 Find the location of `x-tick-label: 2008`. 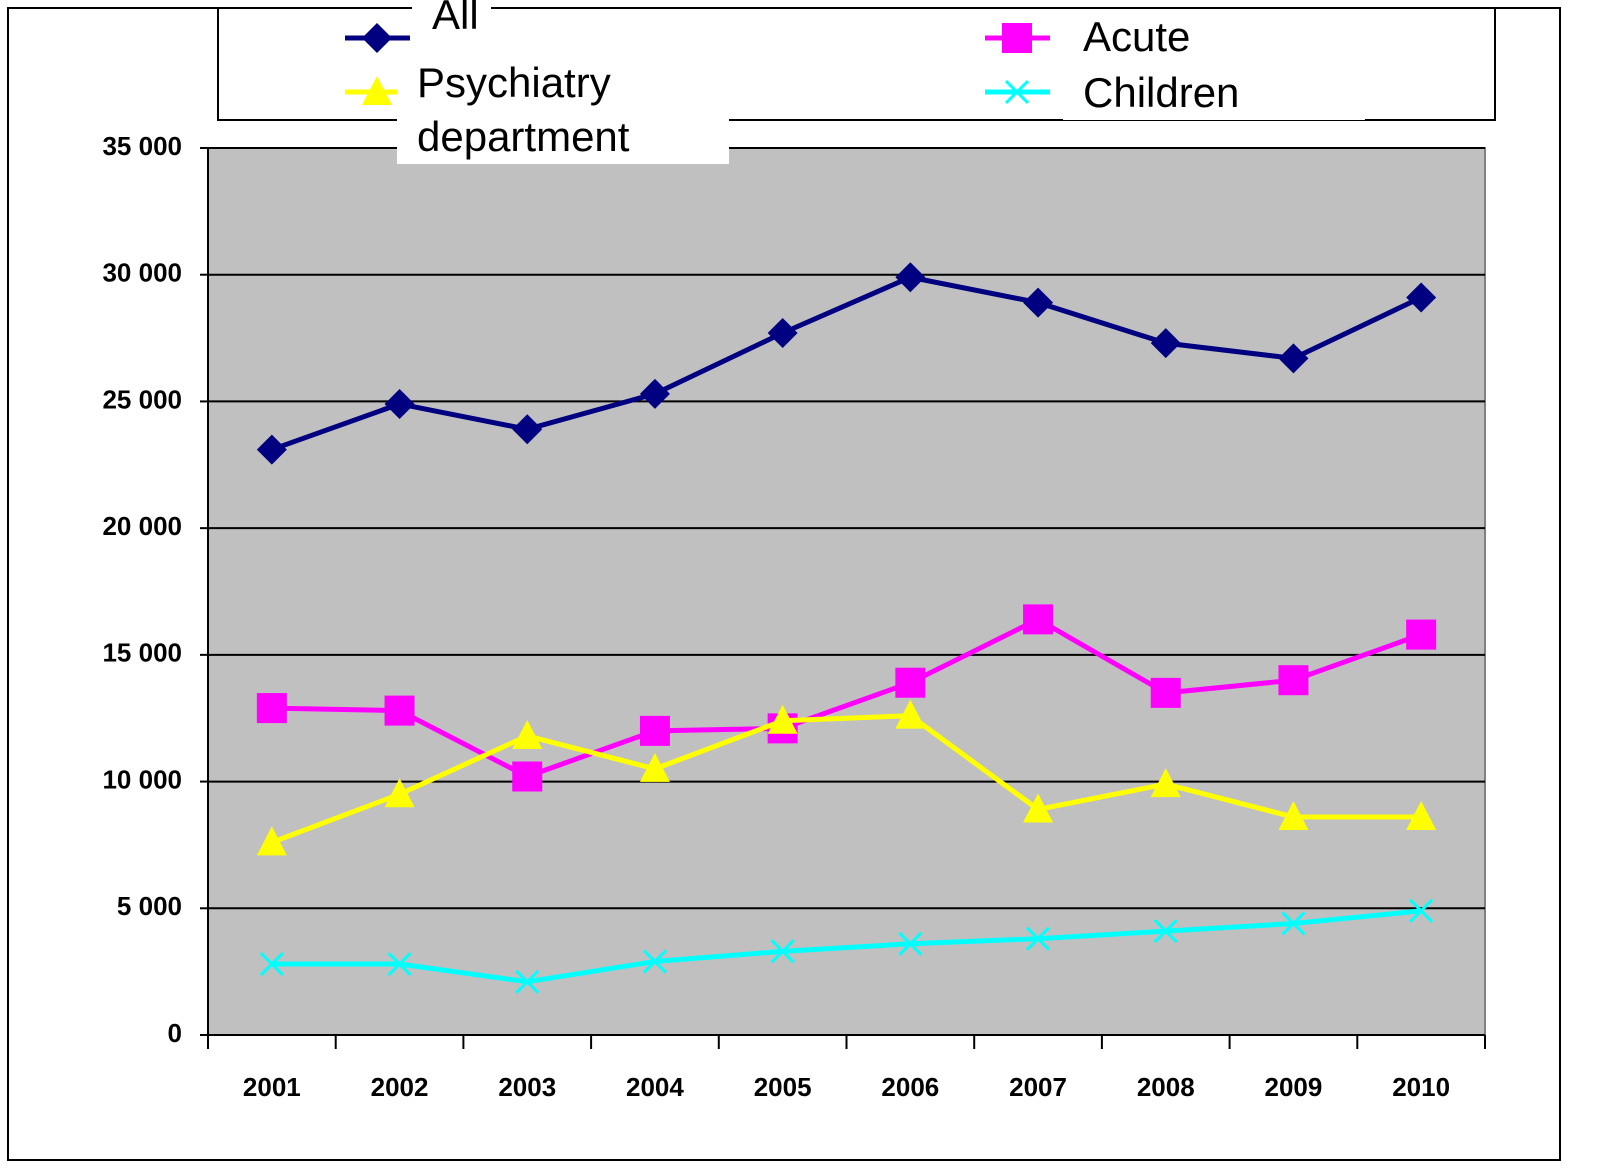

x-tick-label: 2008 is located at coordinates (1166, 1087).